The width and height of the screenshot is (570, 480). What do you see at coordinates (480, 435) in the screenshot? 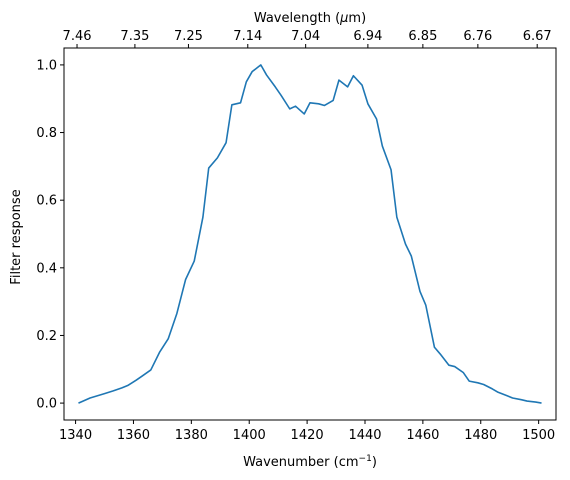
I see `x-tick-label: 1480` at bounding box center [480, 435].